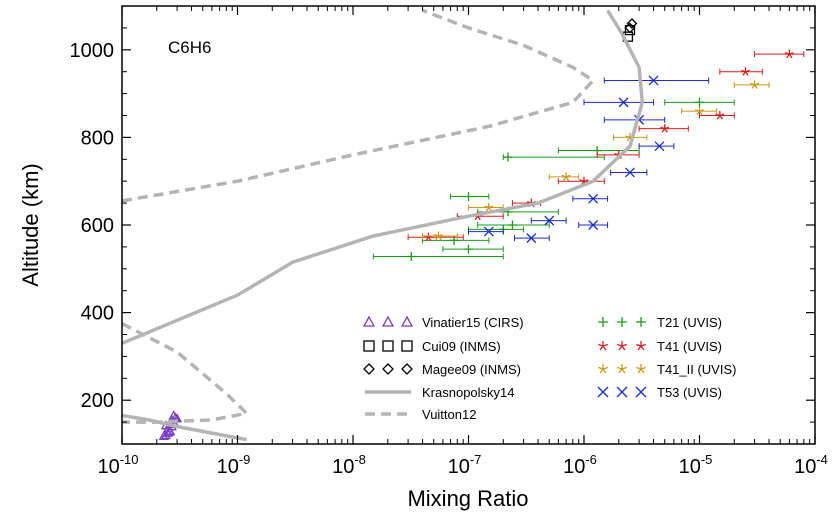  I want to click on legend-label: T21 (UVIS), so click(689, 322).